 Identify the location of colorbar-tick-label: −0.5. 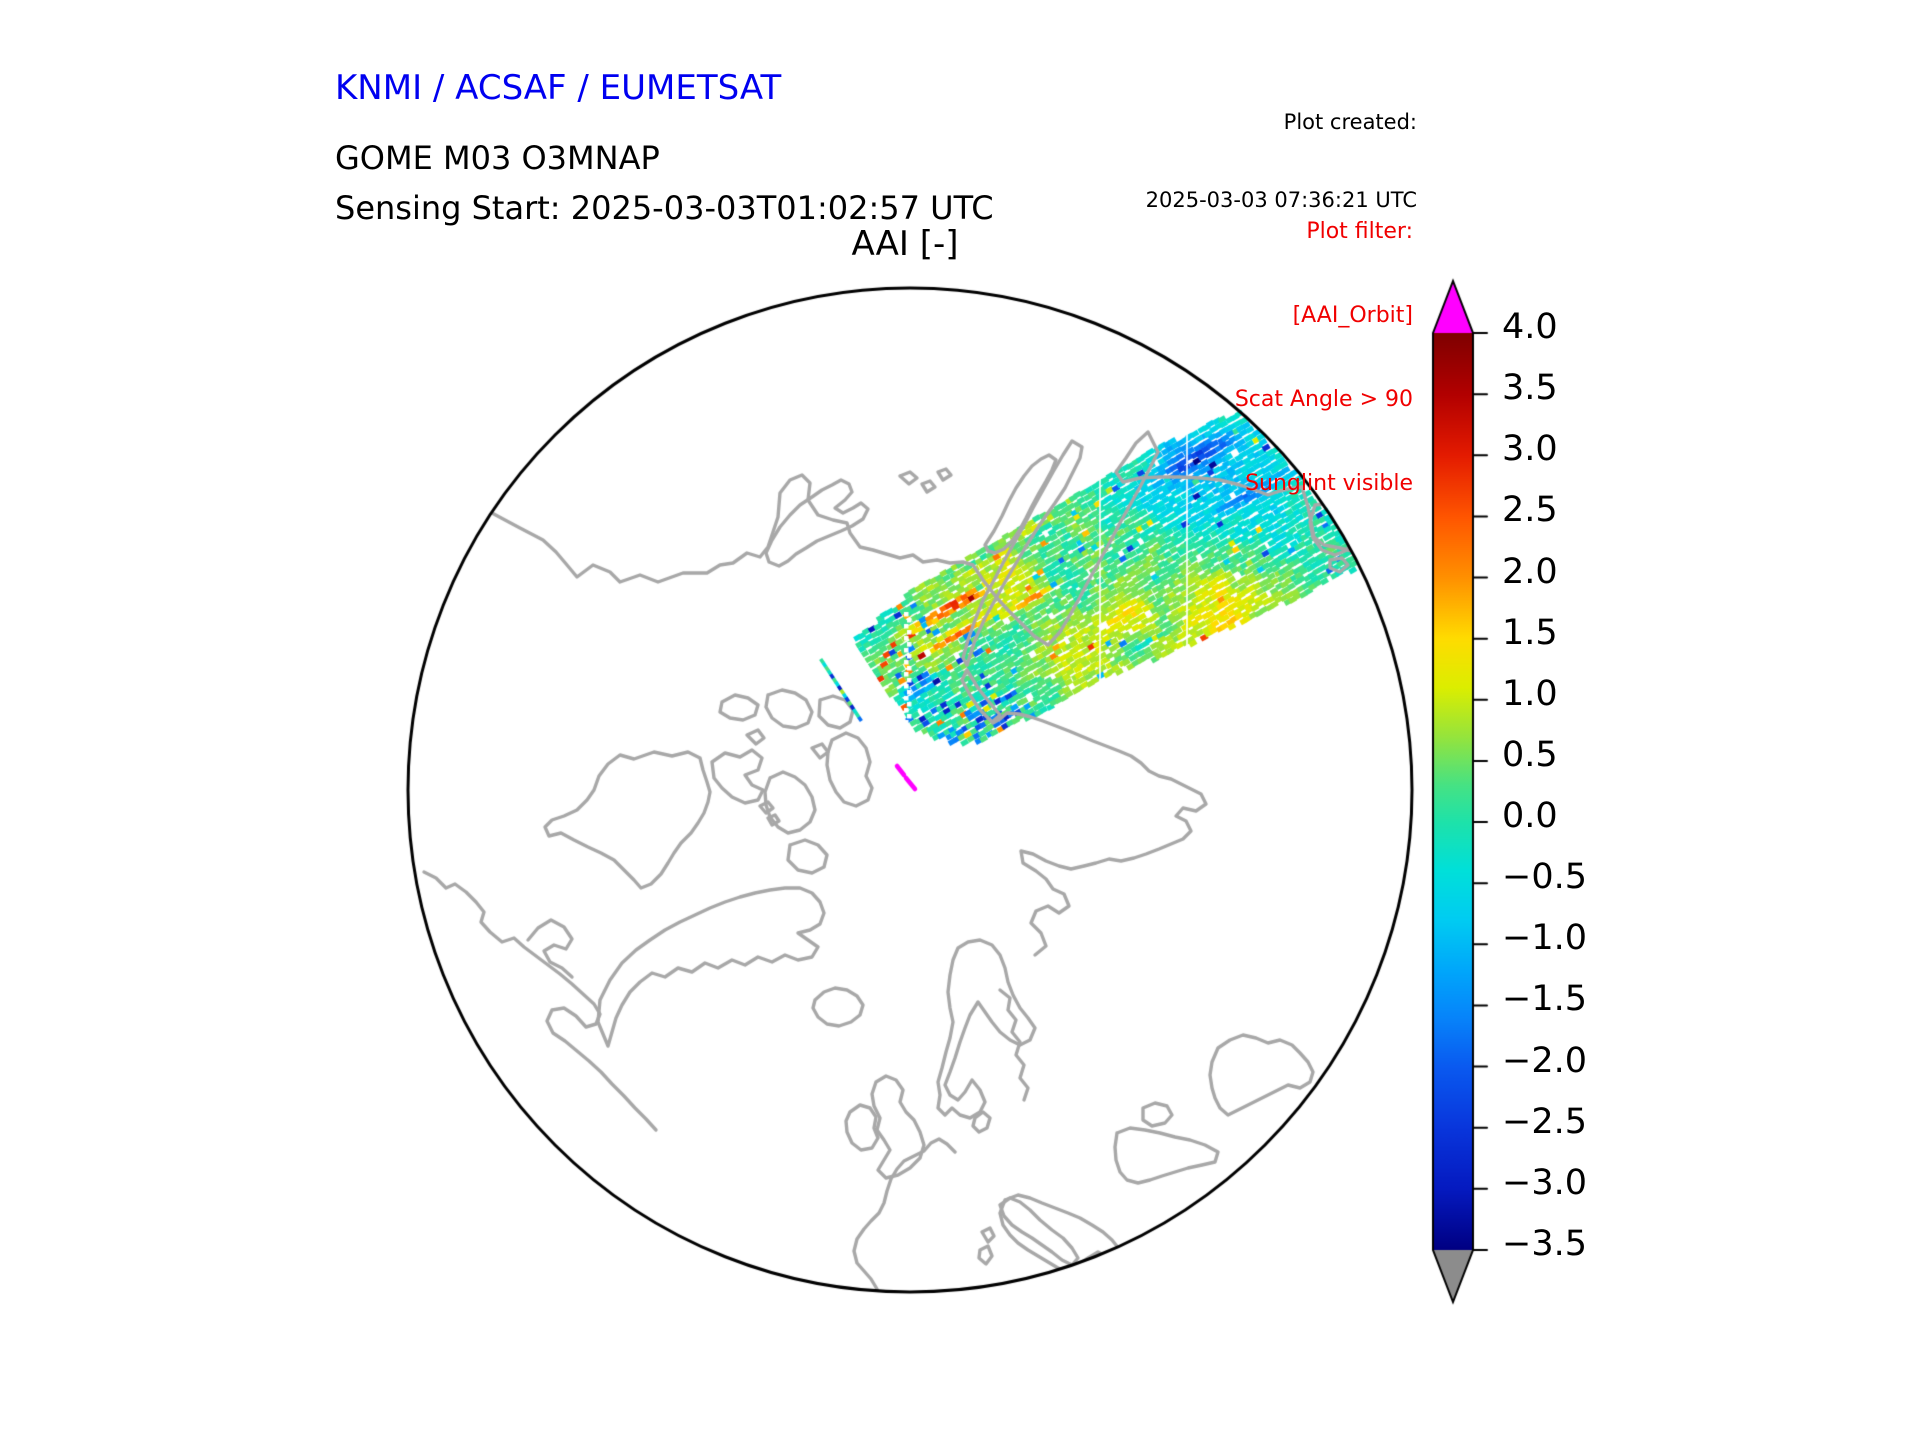
(1544, 877).